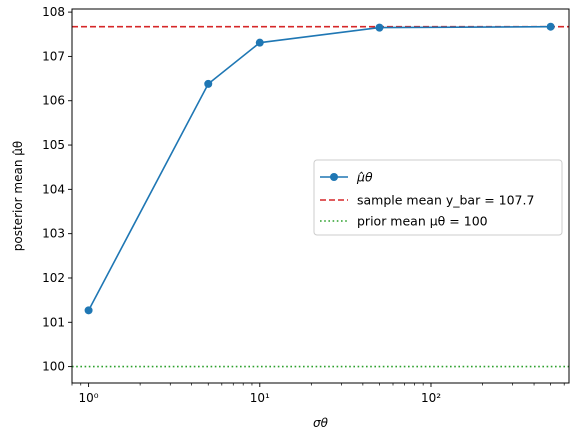 The width and height of the screenshot is (578, 441). I want to click on legend-entry-sample-mean: sample mean y_bar = 107.7, so click(427, 200).